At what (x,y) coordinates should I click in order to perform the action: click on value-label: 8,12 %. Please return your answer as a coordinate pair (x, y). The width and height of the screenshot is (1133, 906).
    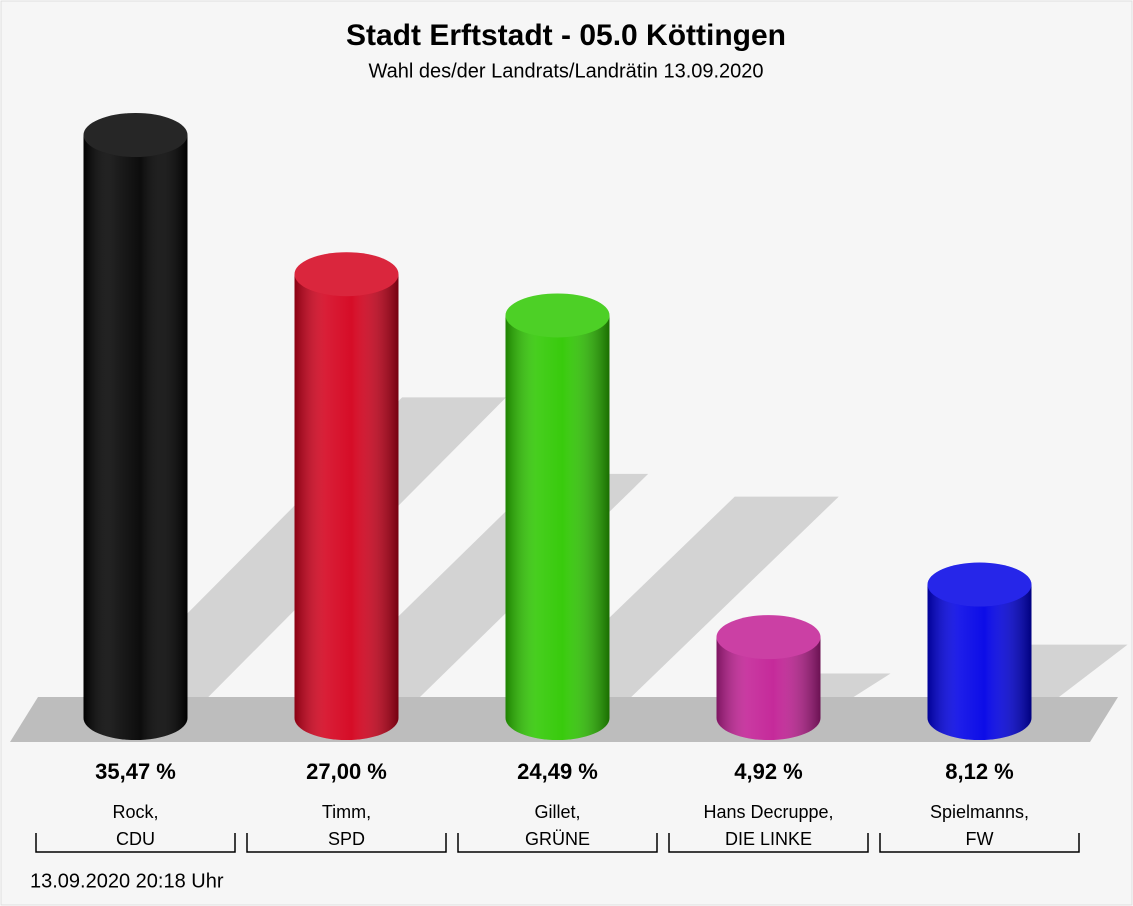
    Looking at the image, I should click on (979, 771).